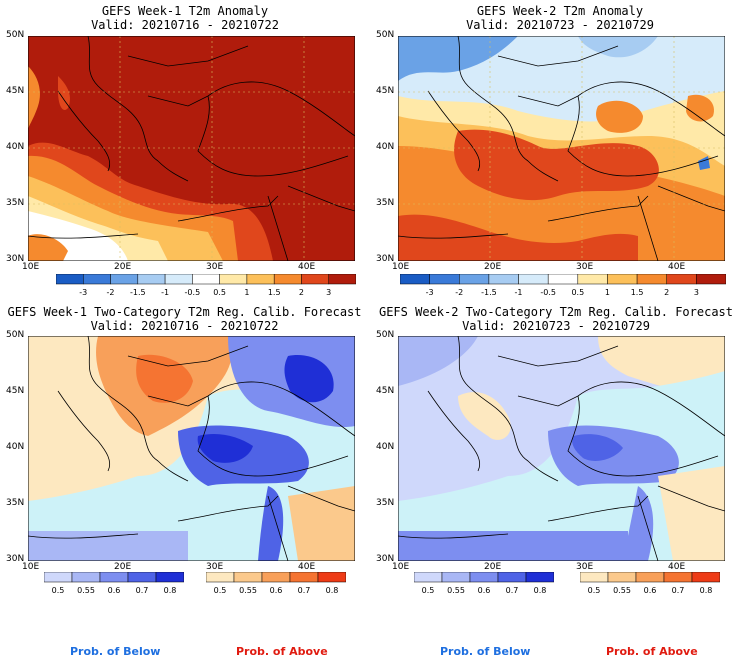 Image resolution: width=740 pixels, height=662 pixels. I want to click on lon-label: 10E, so click(401, 567).